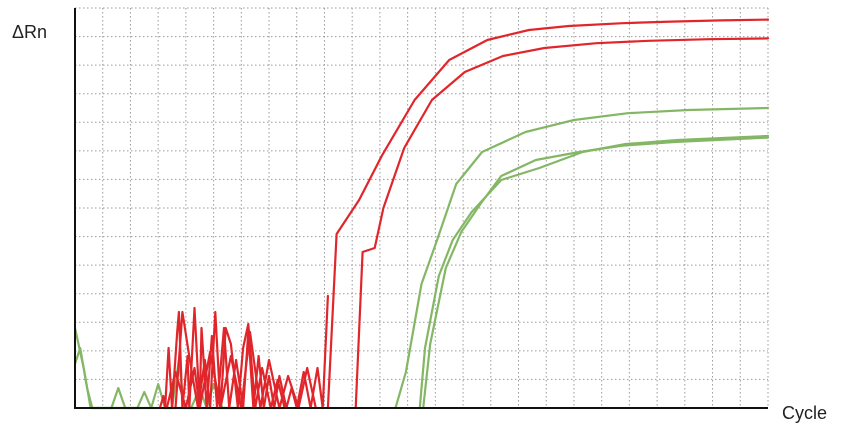  I want to click on y-axis-label: ΔRn, so click(29, 32).